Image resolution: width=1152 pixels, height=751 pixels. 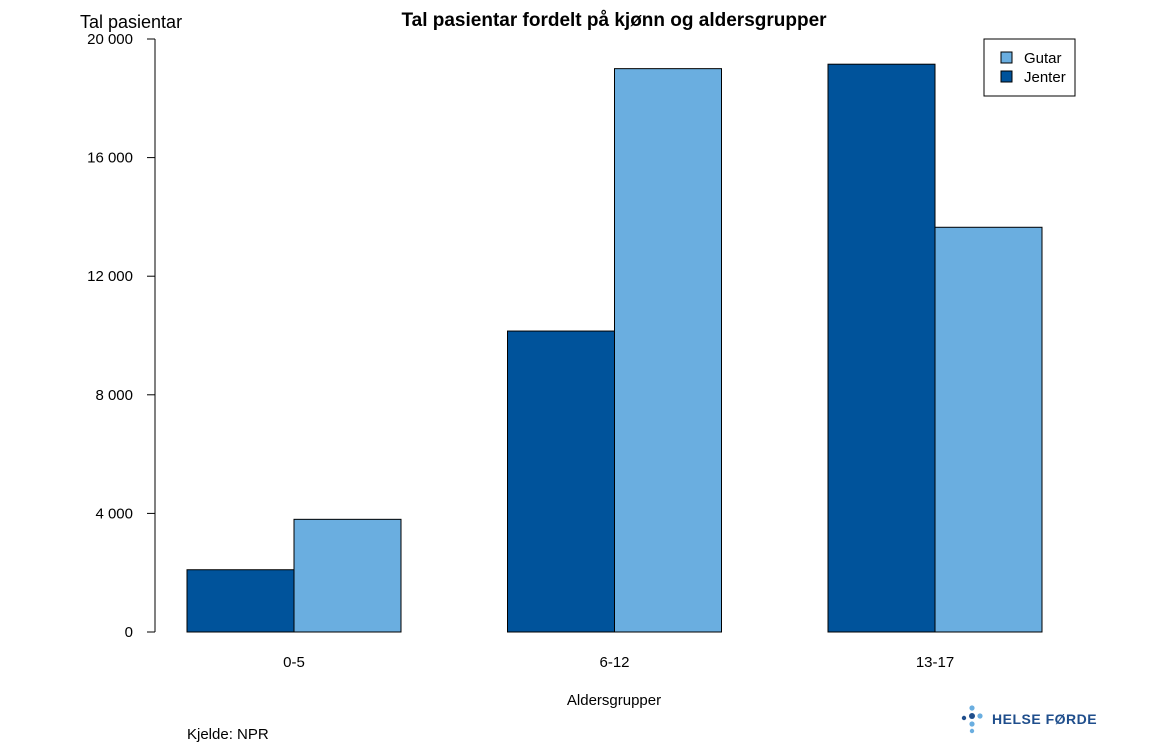 I want to click on y-axis: 0 4 000 8 000 12 000 16 000 20 000, so click(x=121, y=336).